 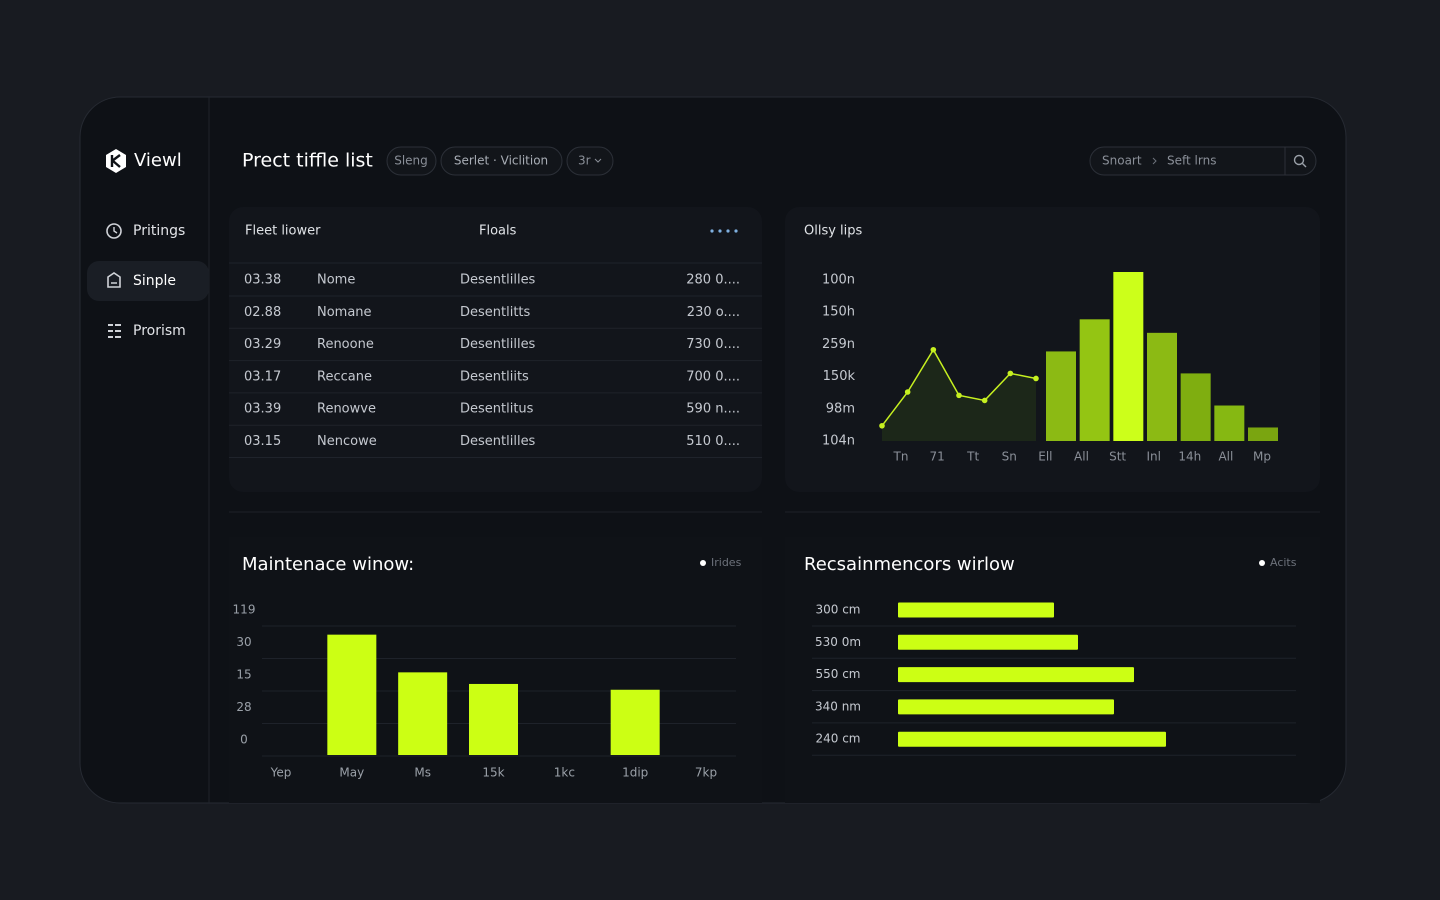 I want to click on table-cell: 03.38, so click(x=262, y=280).